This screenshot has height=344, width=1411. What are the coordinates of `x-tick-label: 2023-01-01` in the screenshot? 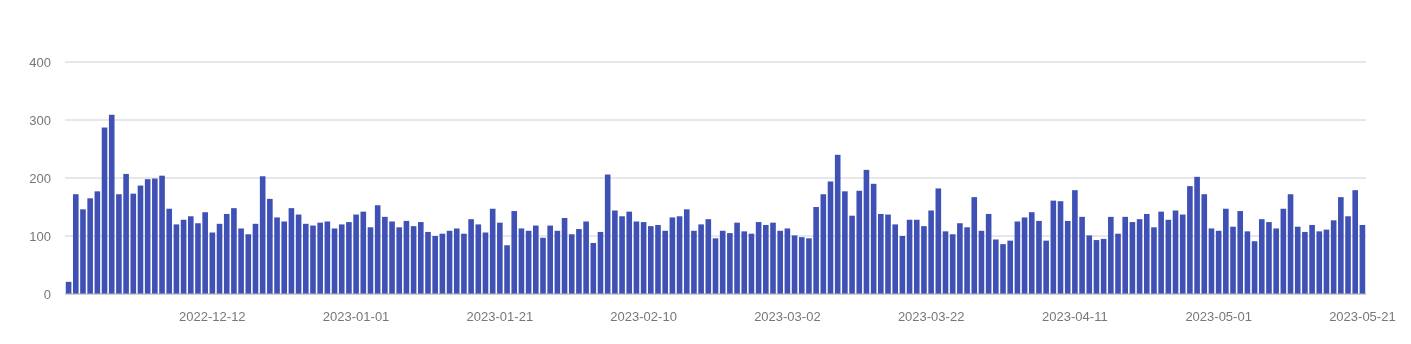 It's located at (356, 316).